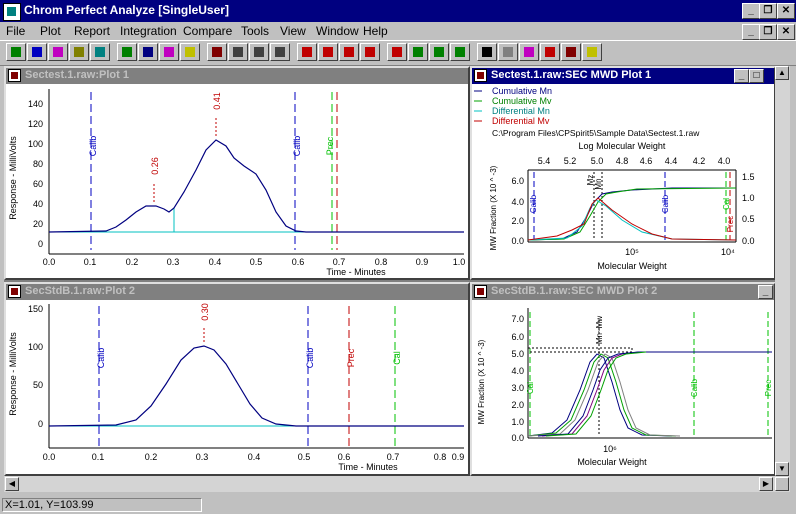 The height and width of the screenshot is (514, 796). Describe the element at coordinates (766, 484) in the screenshot. I see `scroll-right-button: ▶` at that location.